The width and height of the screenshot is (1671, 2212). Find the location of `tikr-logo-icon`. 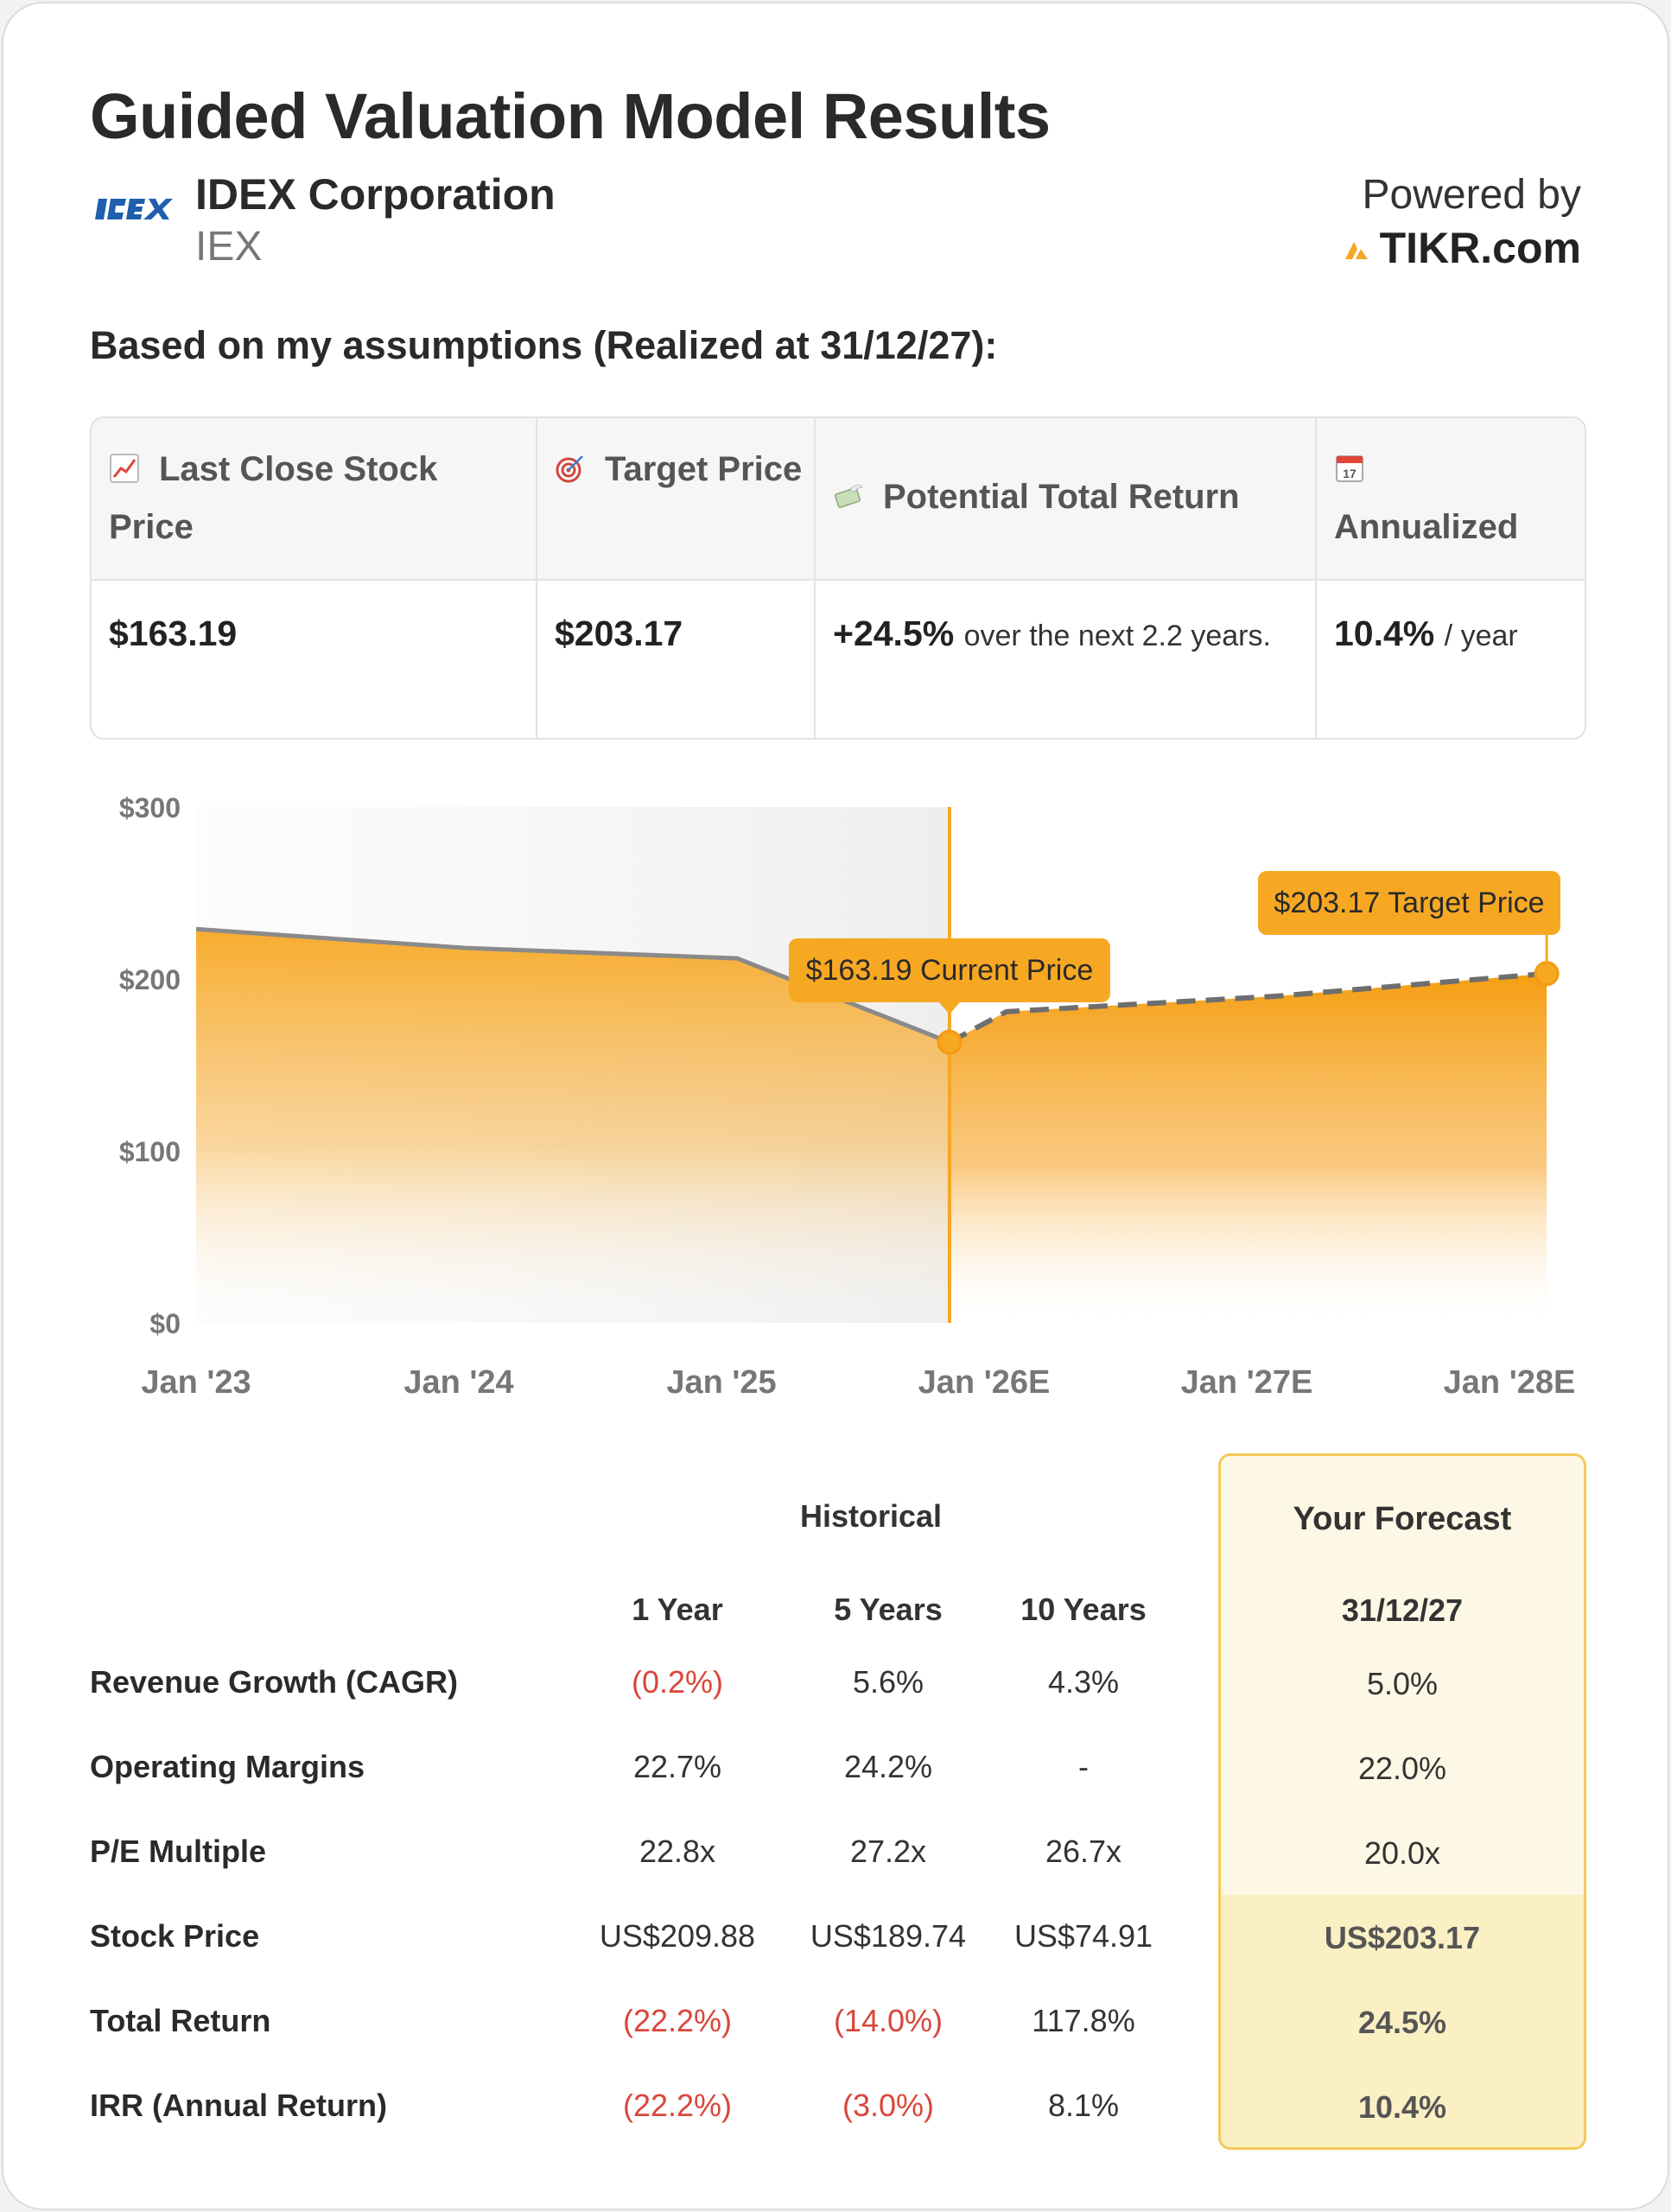

tikr-logo-icon is located at coordinates (1356, 250).